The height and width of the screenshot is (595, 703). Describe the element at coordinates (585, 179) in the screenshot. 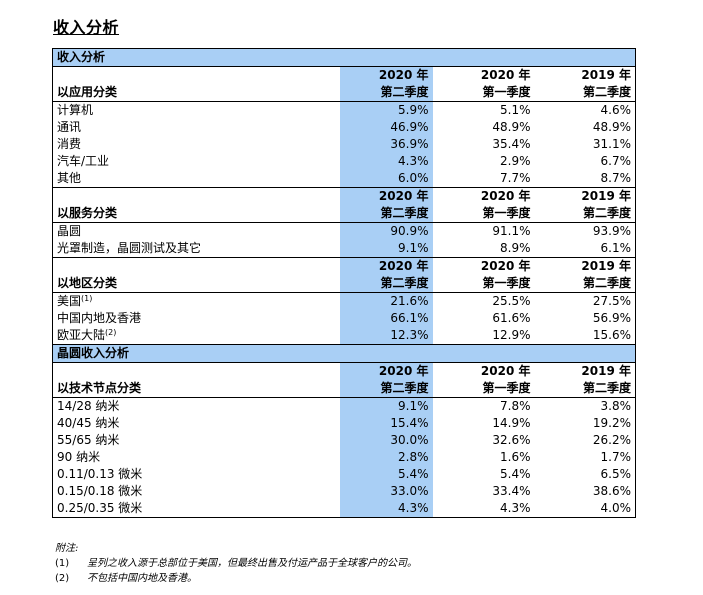

I see `cell-value: 8.7%` at that location.